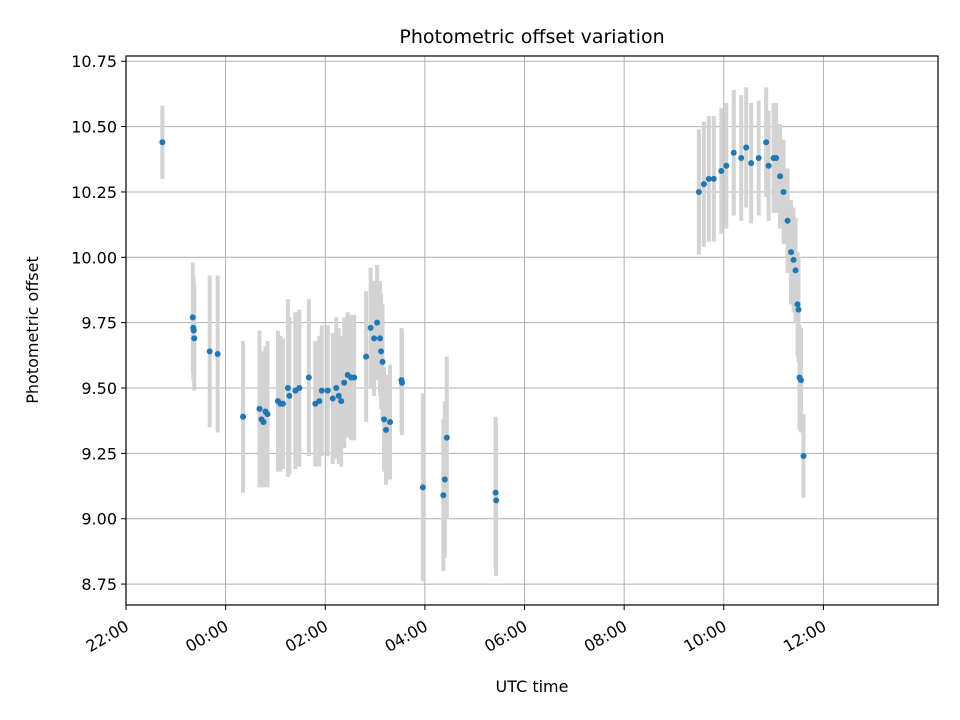  I want to click on y-axis: 8.75 9.00 9.25 9.50 9.75 10.00 10.25 10.50 10.75, so click(98, 323).